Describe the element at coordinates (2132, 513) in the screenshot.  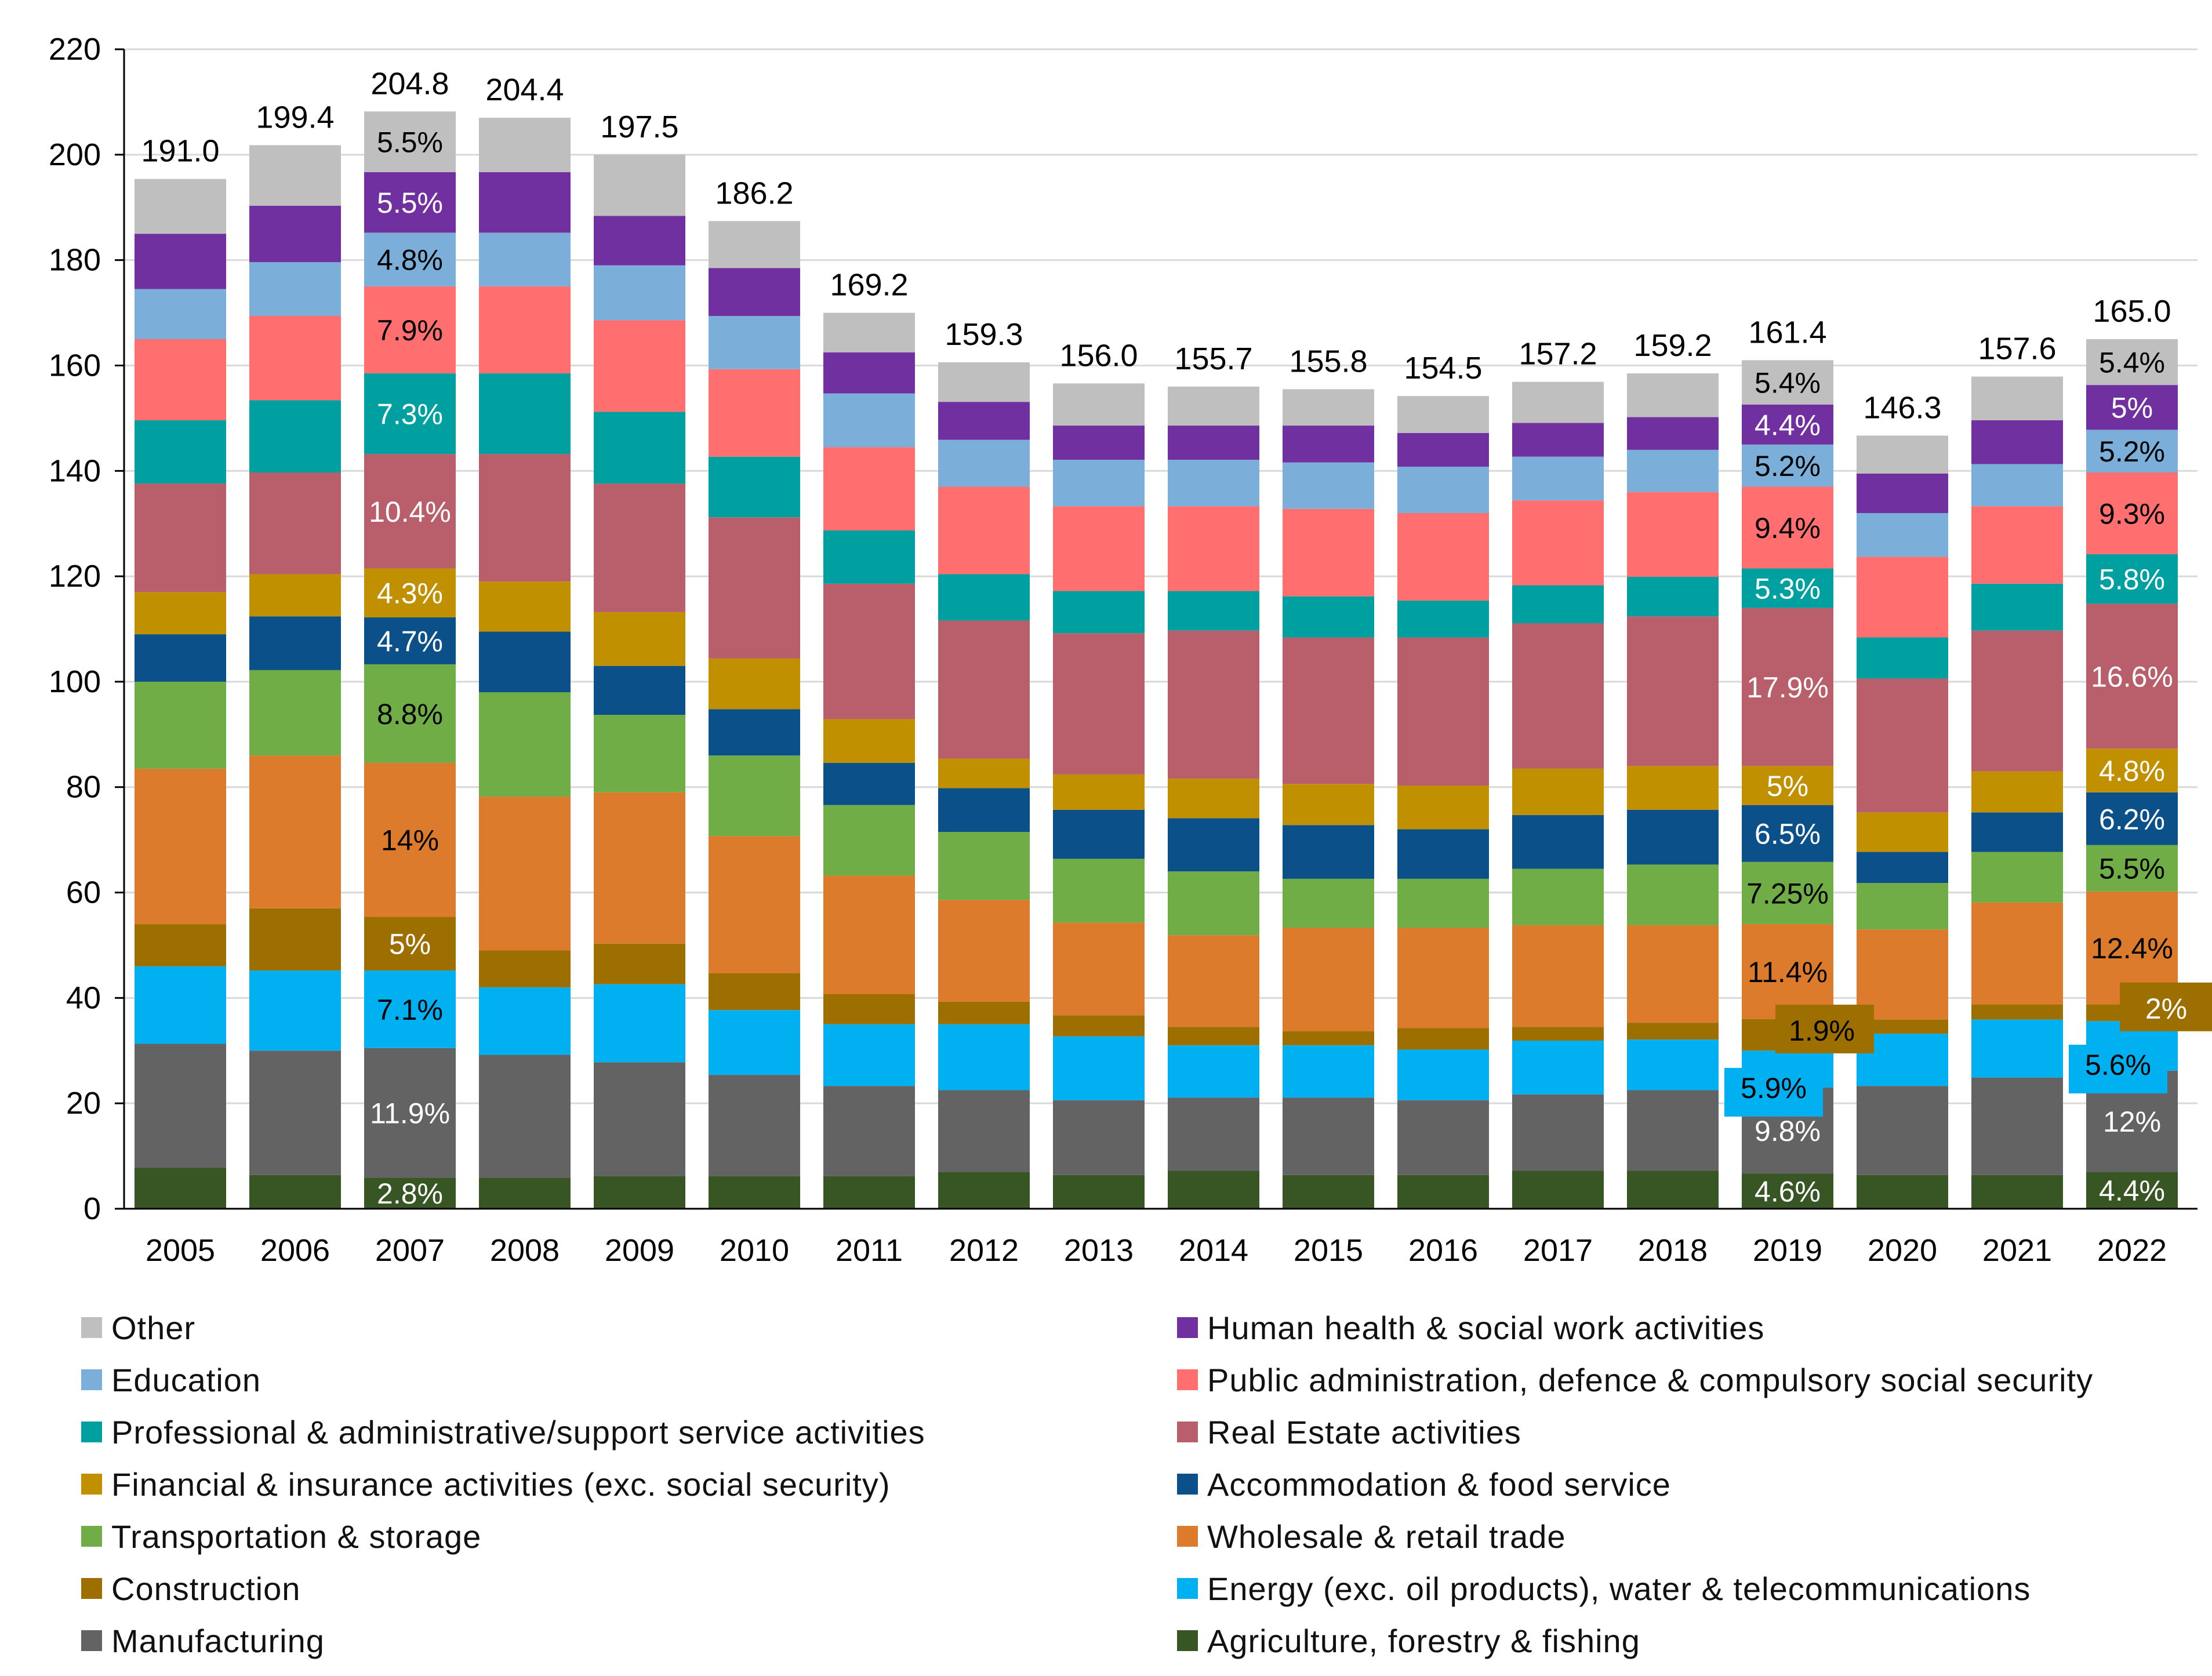
I see `segment-label: 9.3%` at that location.